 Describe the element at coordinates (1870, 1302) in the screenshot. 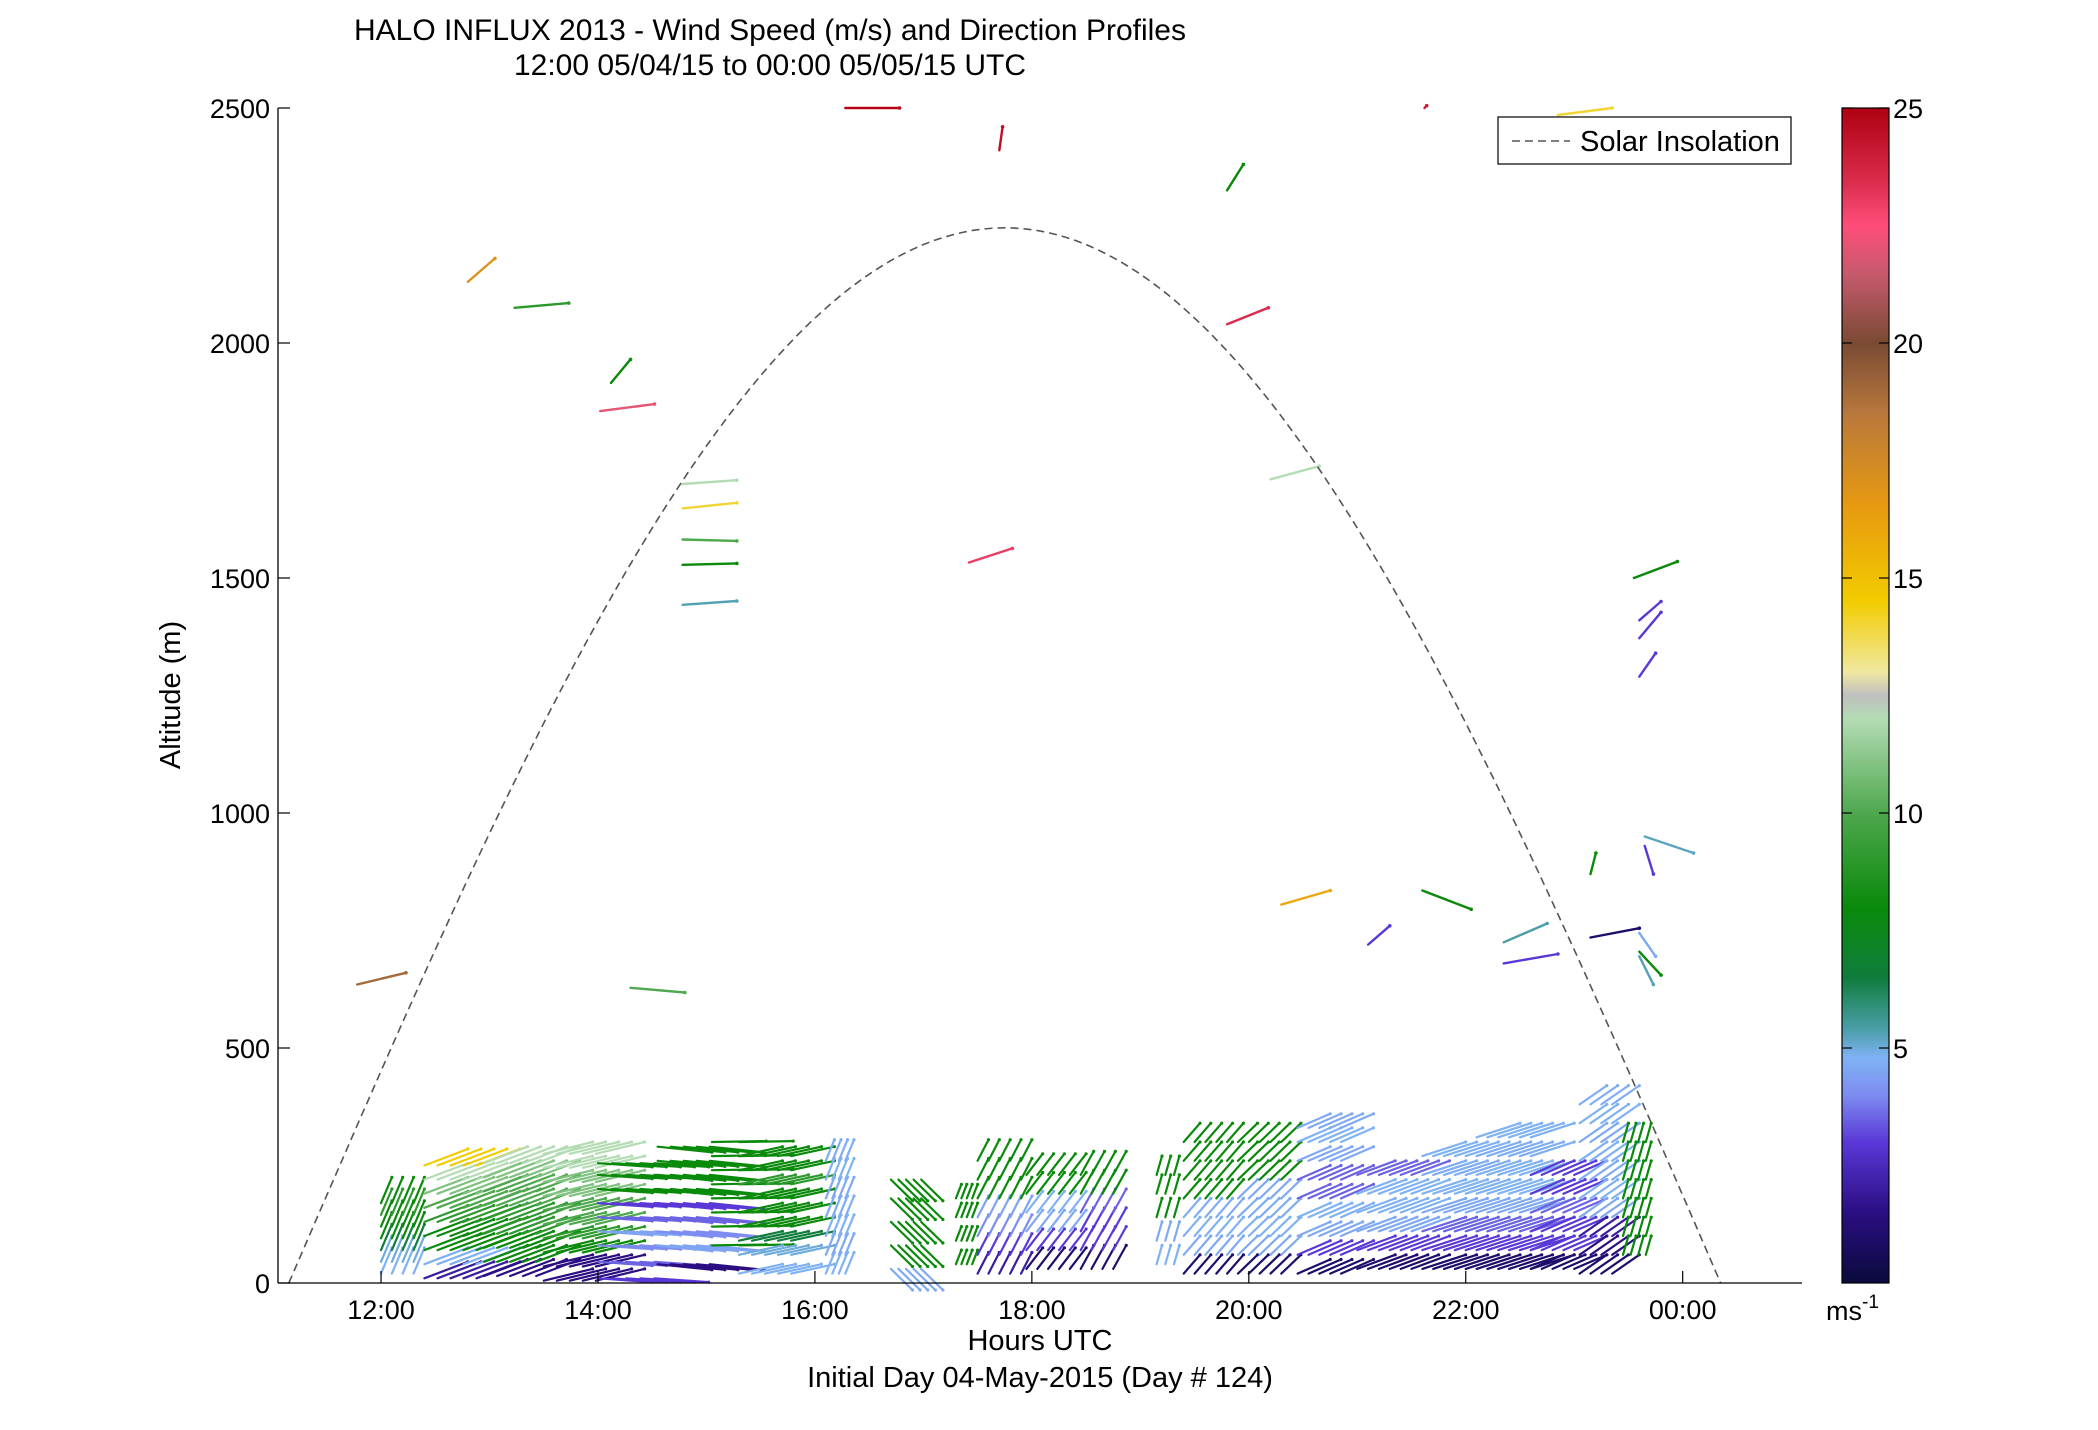

I see `colorbar-unit-exp: -1` at that location.